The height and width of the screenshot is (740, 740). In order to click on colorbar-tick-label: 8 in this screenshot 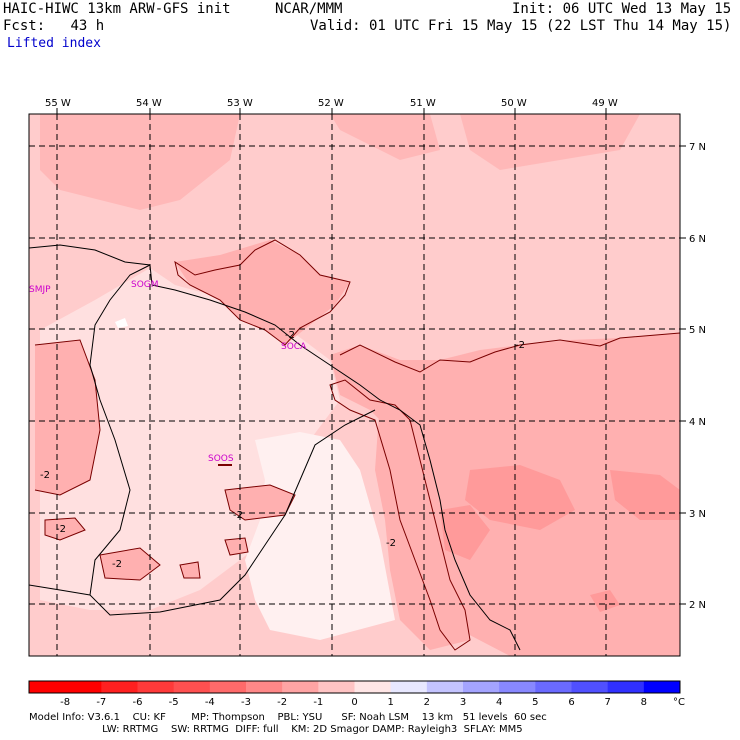, I will do `click(644, 702)`.